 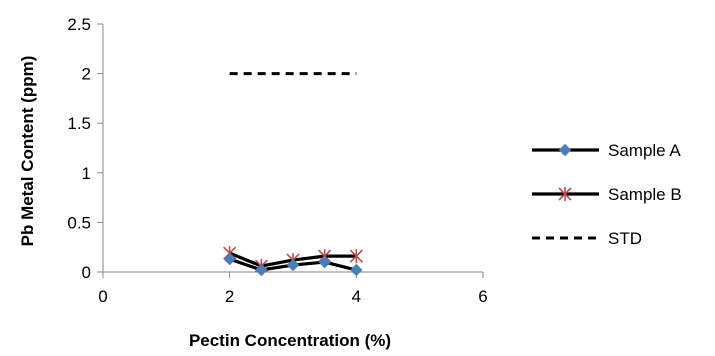 I want to click on y-tick-label: 2, so click(x=86, y=74).